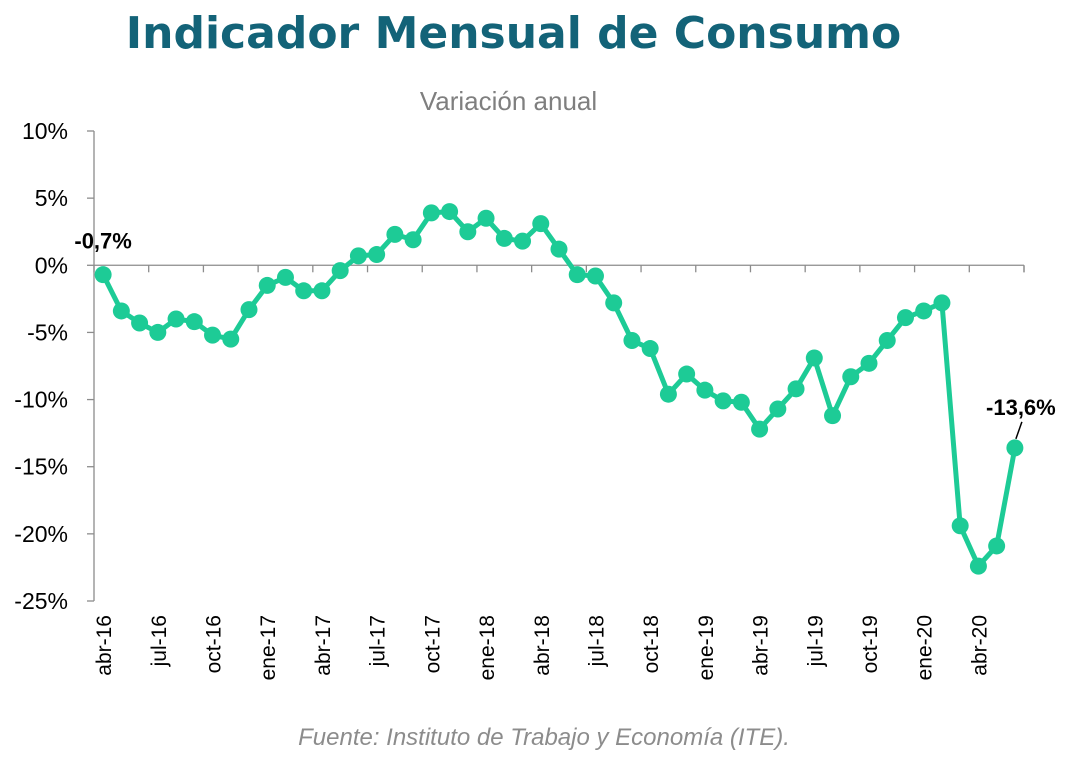 This screenshot has height=767, width=1082. Describe the element at coordinates (706, 647) in the screenshot. I see `x-tick-label: ene-19` at that location.